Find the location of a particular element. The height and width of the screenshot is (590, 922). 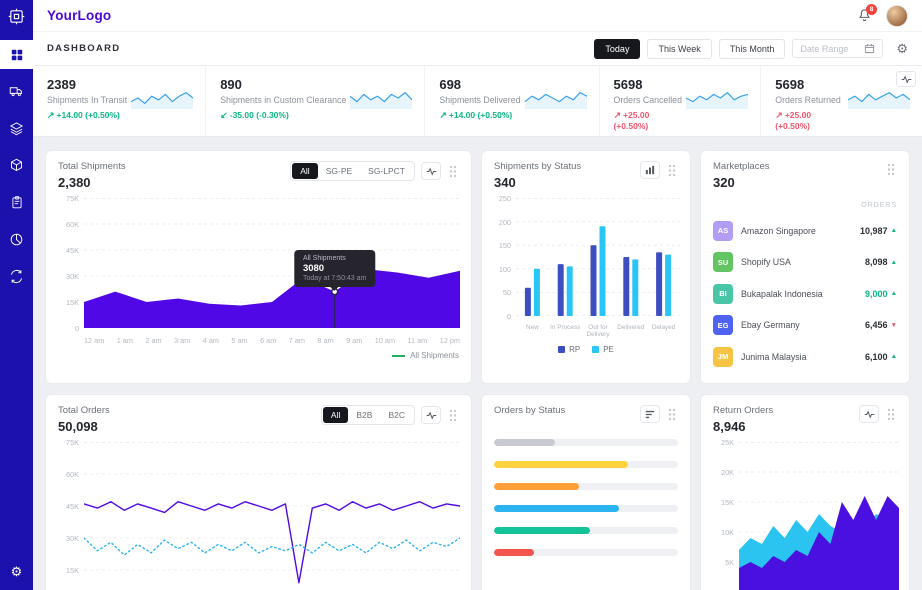

user-avatar is located at coordinates (897, 15).